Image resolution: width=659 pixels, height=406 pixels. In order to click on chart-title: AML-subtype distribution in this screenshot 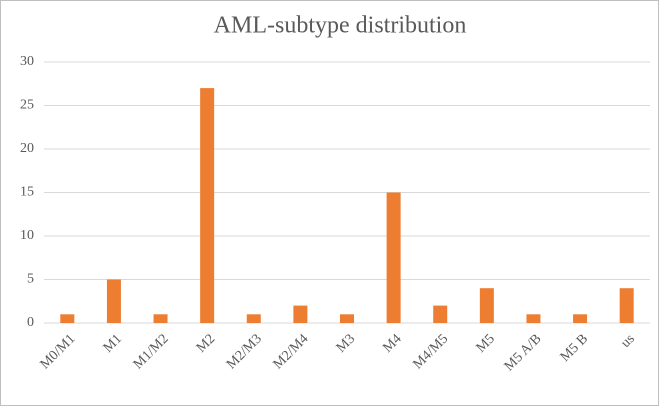, I will do `click(340, 26)`.